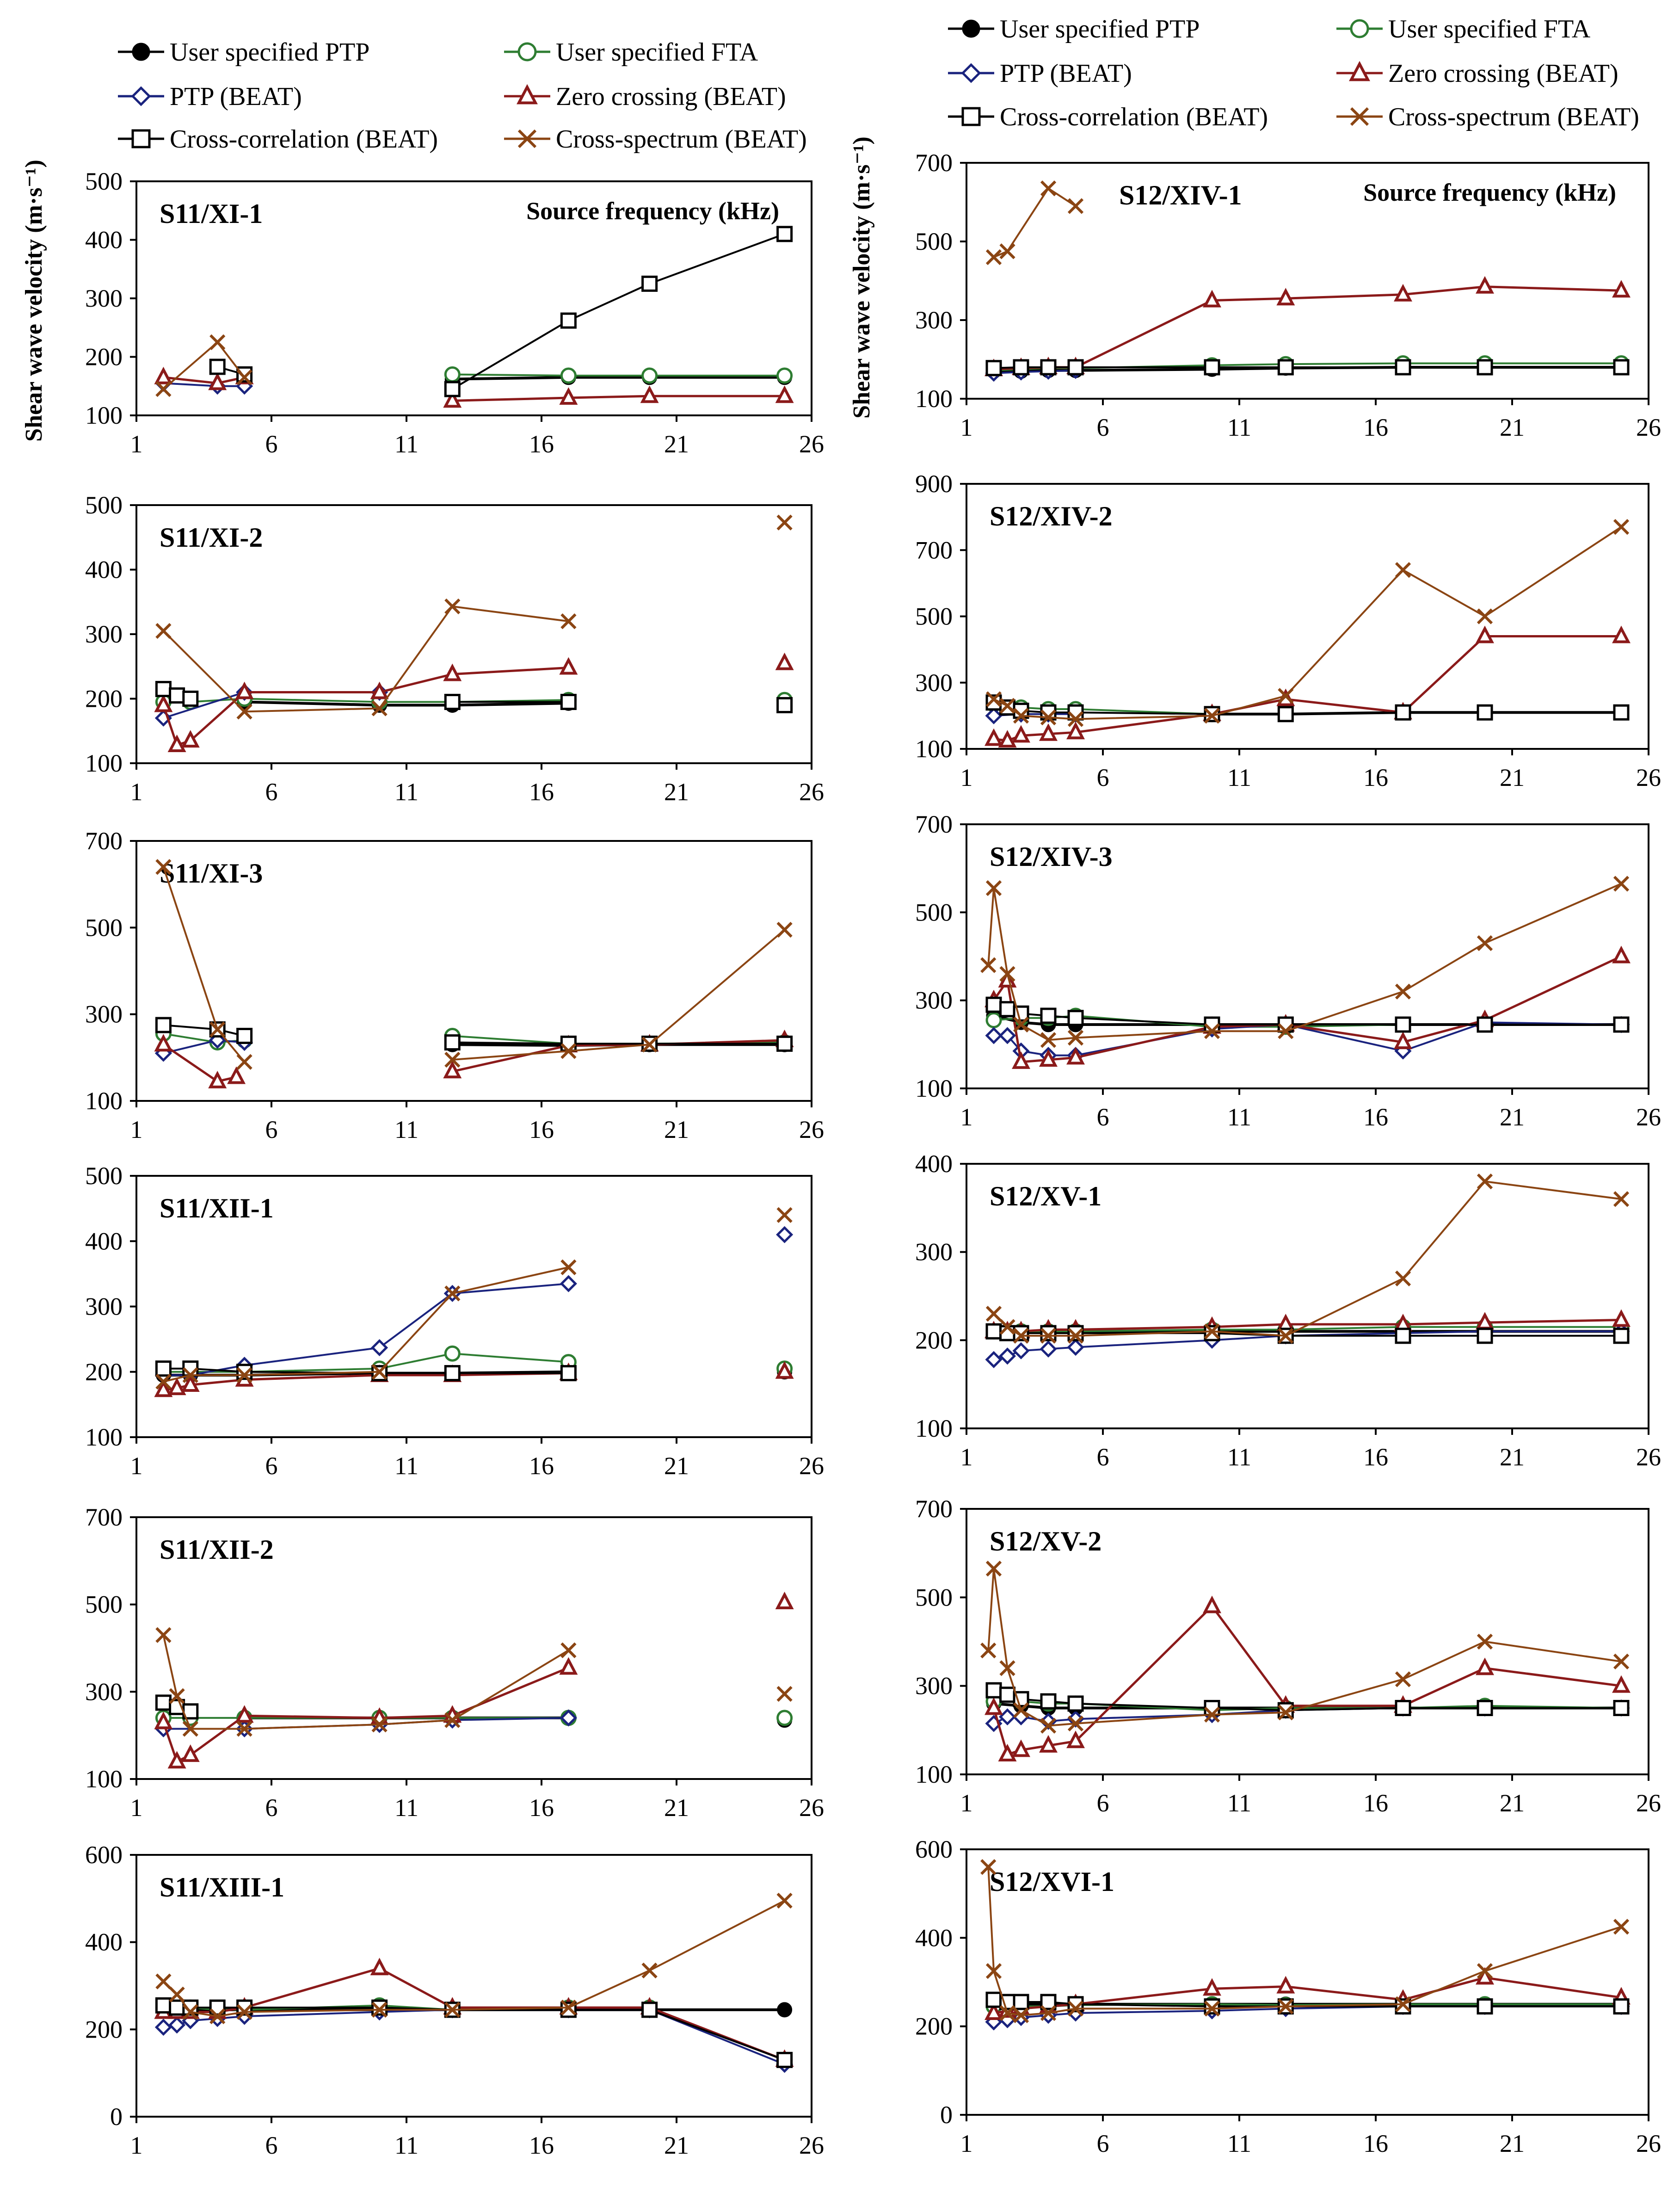 The width and height of the screenshot is (1680, 2193). What do you see at coordinates (141, 96) in the screenshot?
I see `legend-marker-diamond` at bounding box center [141, 96].